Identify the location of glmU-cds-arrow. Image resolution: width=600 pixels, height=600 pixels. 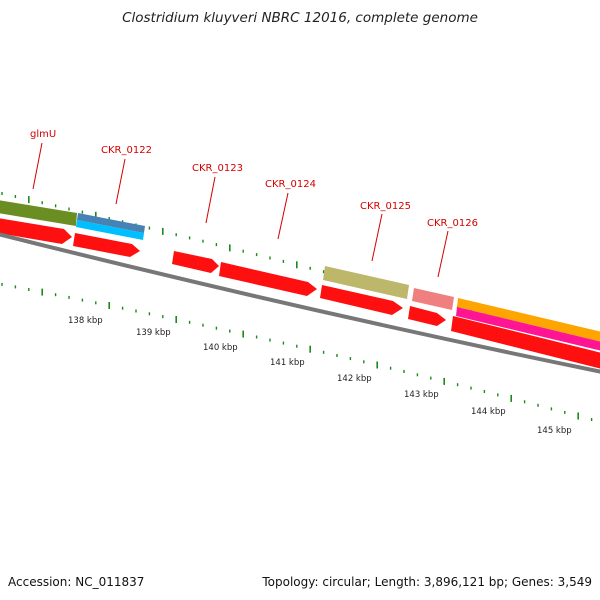
(36, 231).